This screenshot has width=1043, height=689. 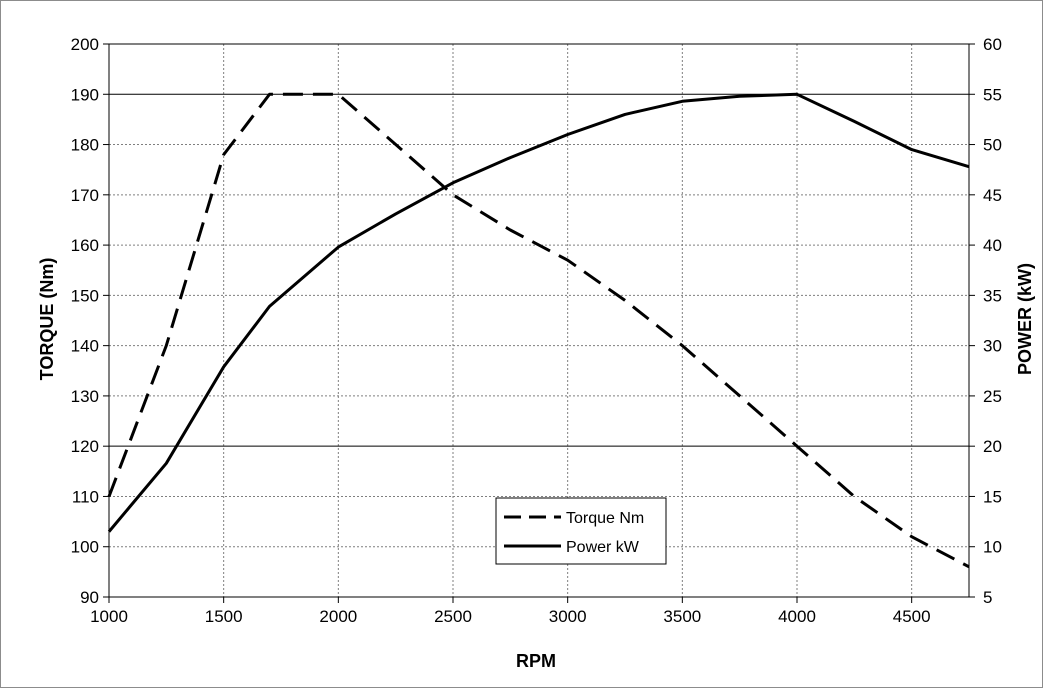 I want to click on legend-label-power: Power kW, so click(x=603, y=547).